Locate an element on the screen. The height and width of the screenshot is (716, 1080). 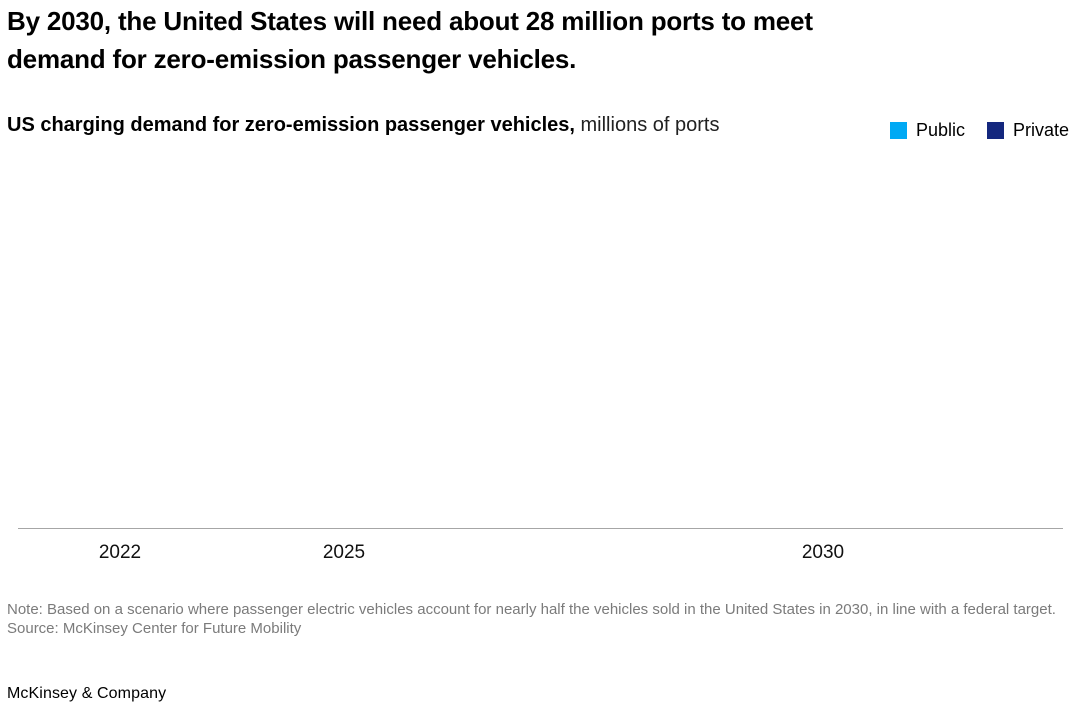
legend-swatch-private is located at coordinates (995, 130).